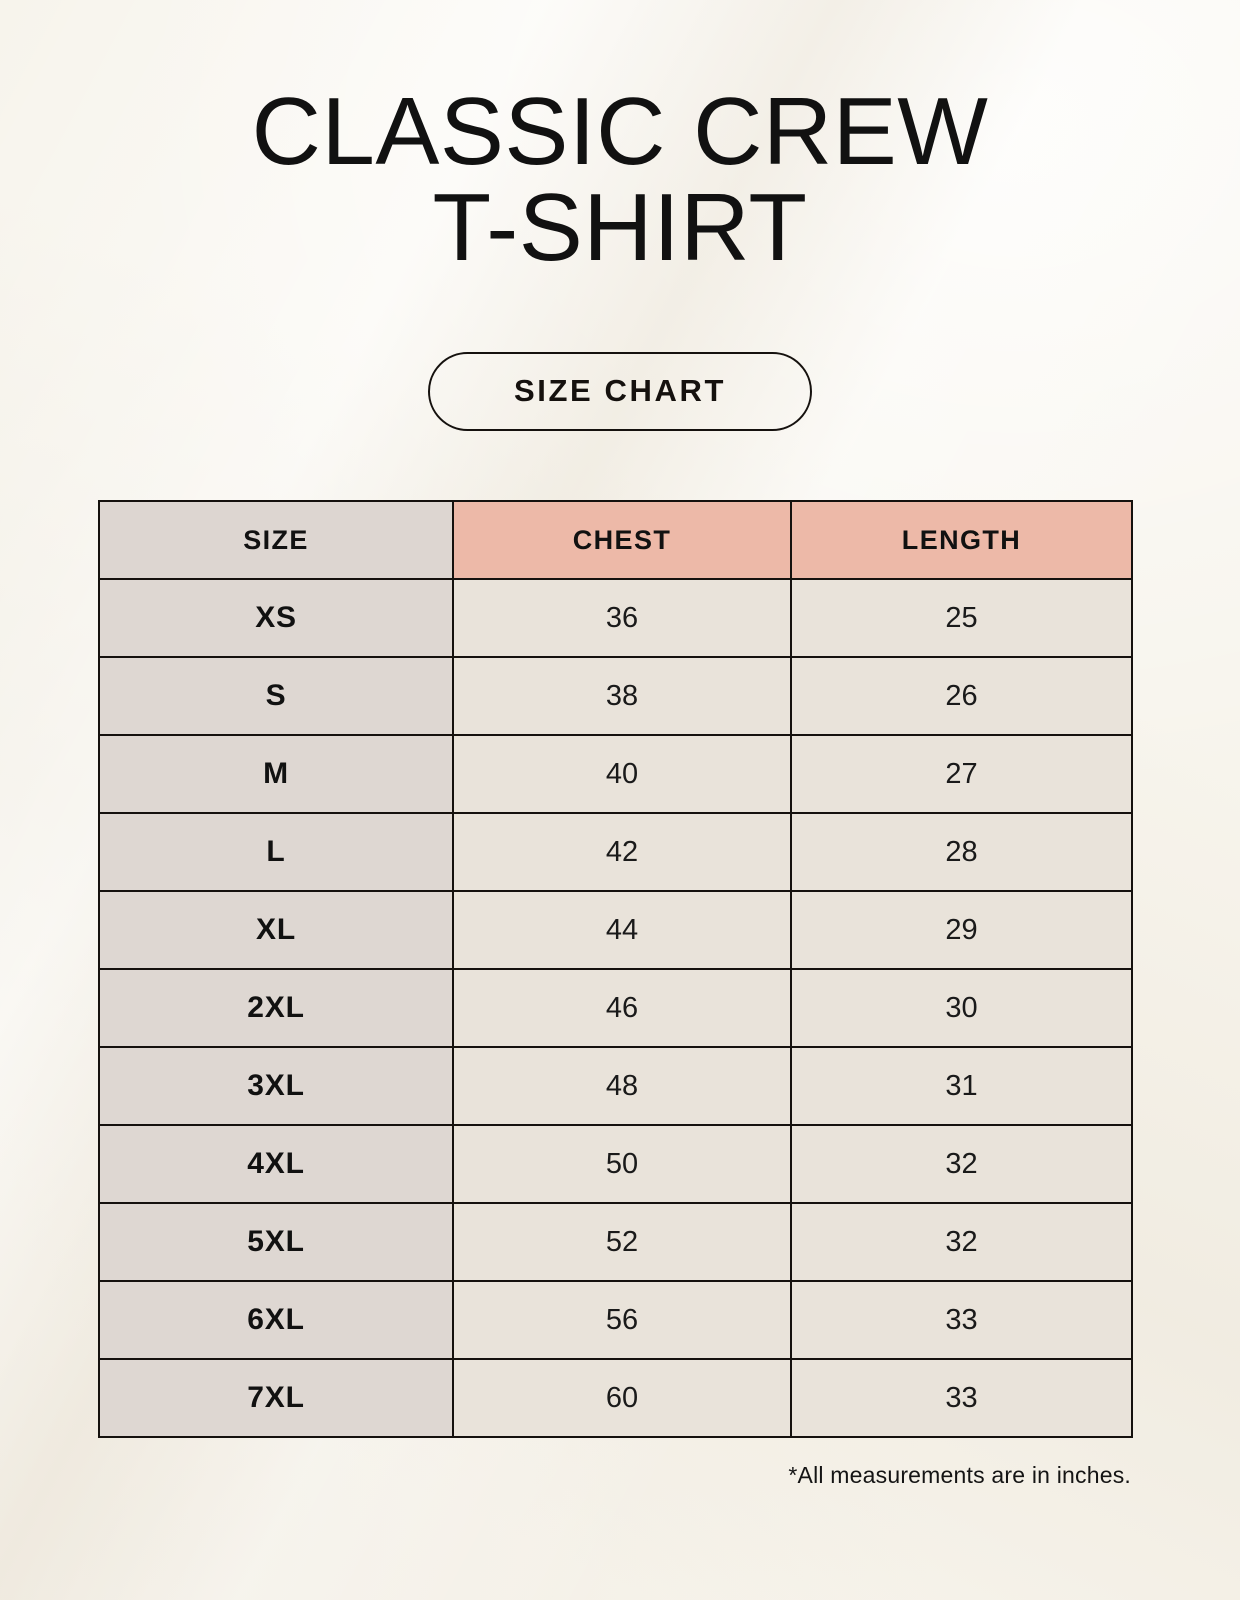 The image size is (1240, 1600). I want to click on cell-size: L, so click(276, 852).